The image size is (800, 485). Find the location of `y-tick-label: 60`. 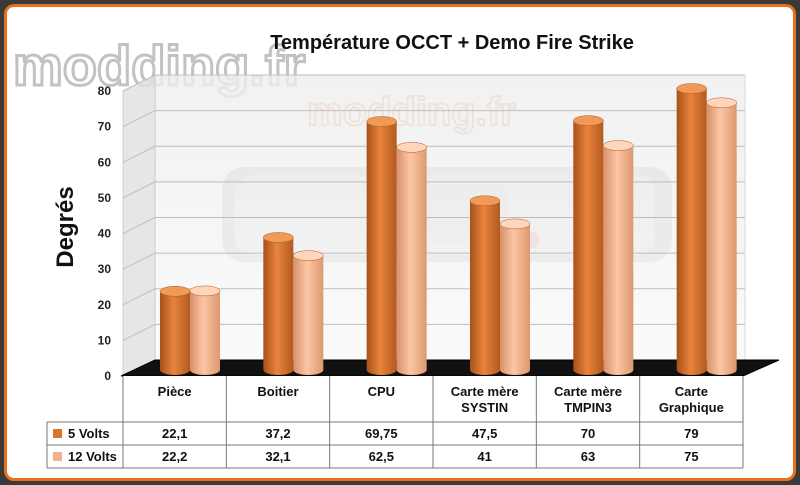

y-tick-label: 60 is located at coordinates (105, 162).